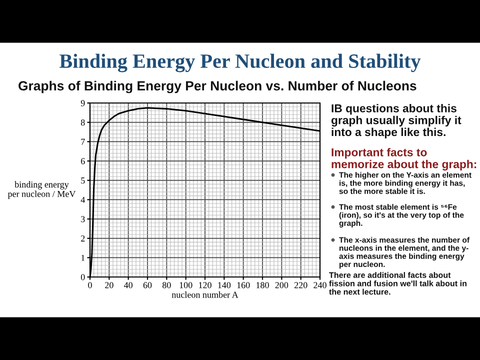 This screenshot has height=360, width=480. Describe the element at coordinates (82, 277) in the screenshot. I see `y-tick-label: 0` at that location.